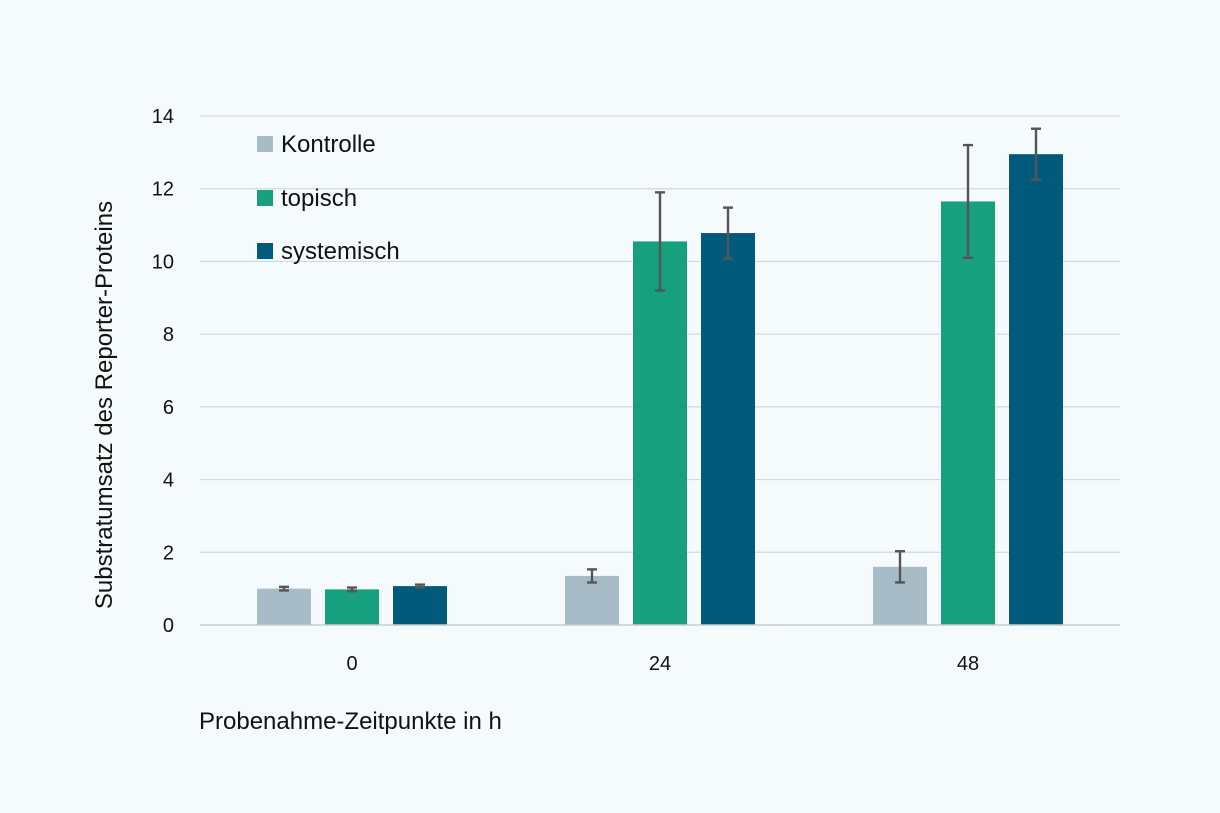  What do you see at coordinates (163, 262) in the screenshot?
I see `y-tick-label-10: 10` at bounding box center [163, 262].